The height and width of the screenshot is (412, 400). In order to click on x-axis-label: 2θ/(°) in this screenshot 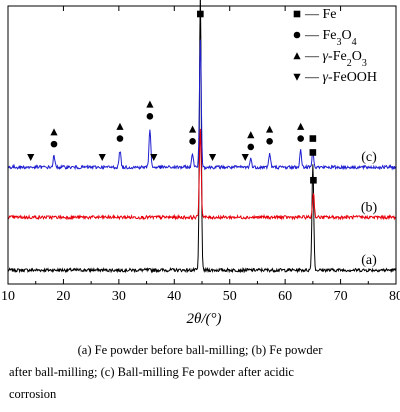, I will do `click(203, 319)`.